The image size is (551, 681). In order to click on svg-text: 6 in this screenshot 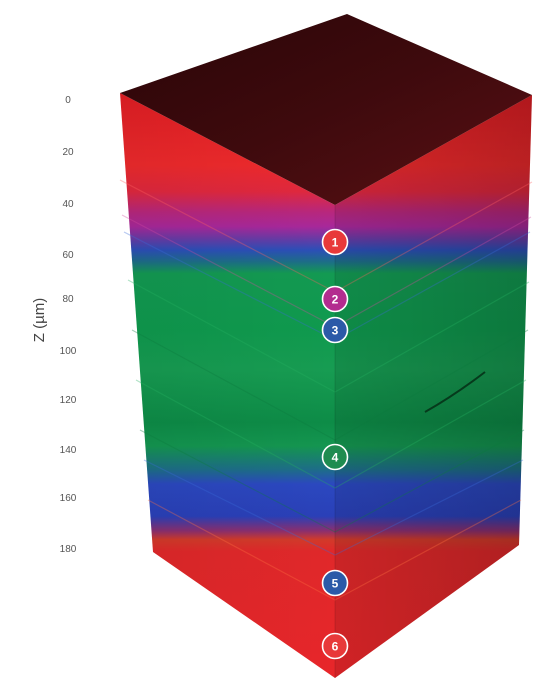, I will do `click(335, 647)`.